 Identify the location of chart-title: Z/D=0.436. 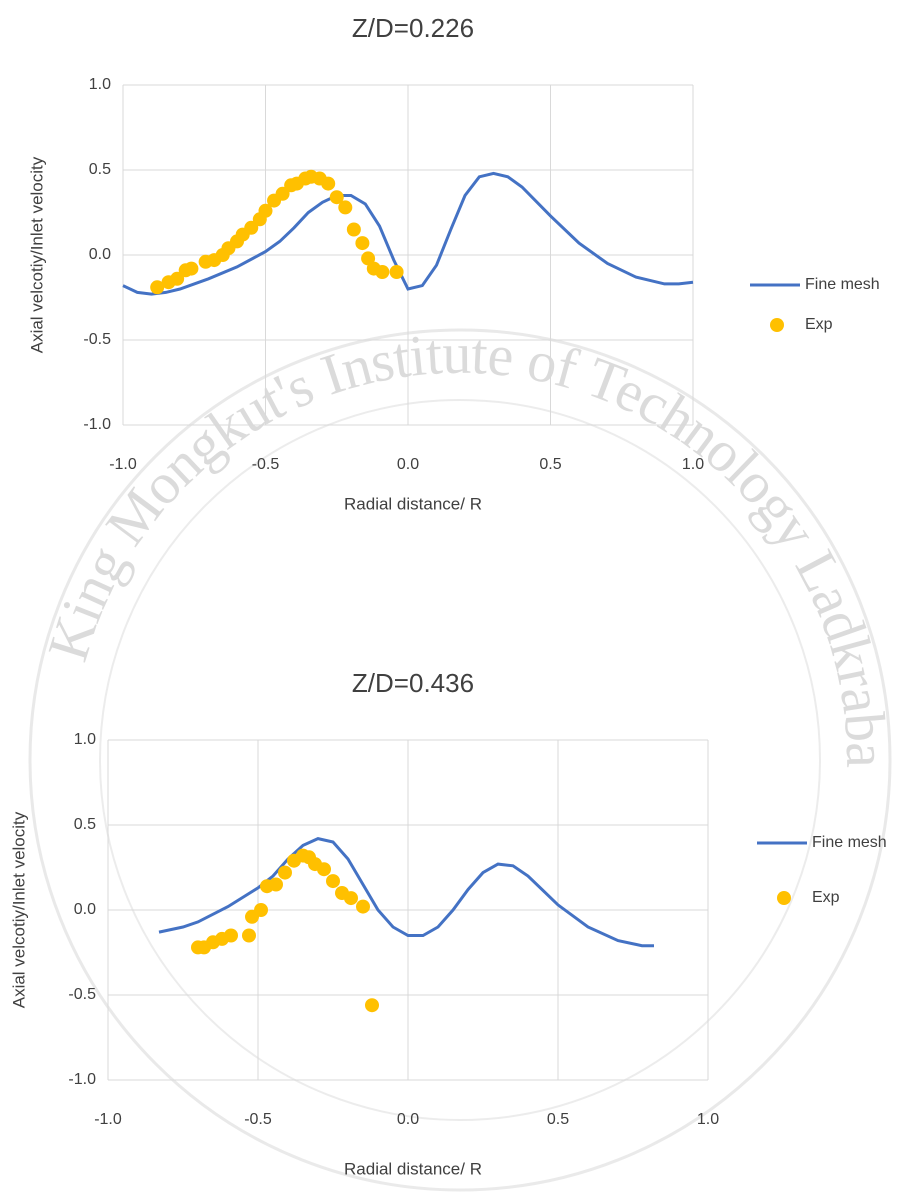
(413, 683).